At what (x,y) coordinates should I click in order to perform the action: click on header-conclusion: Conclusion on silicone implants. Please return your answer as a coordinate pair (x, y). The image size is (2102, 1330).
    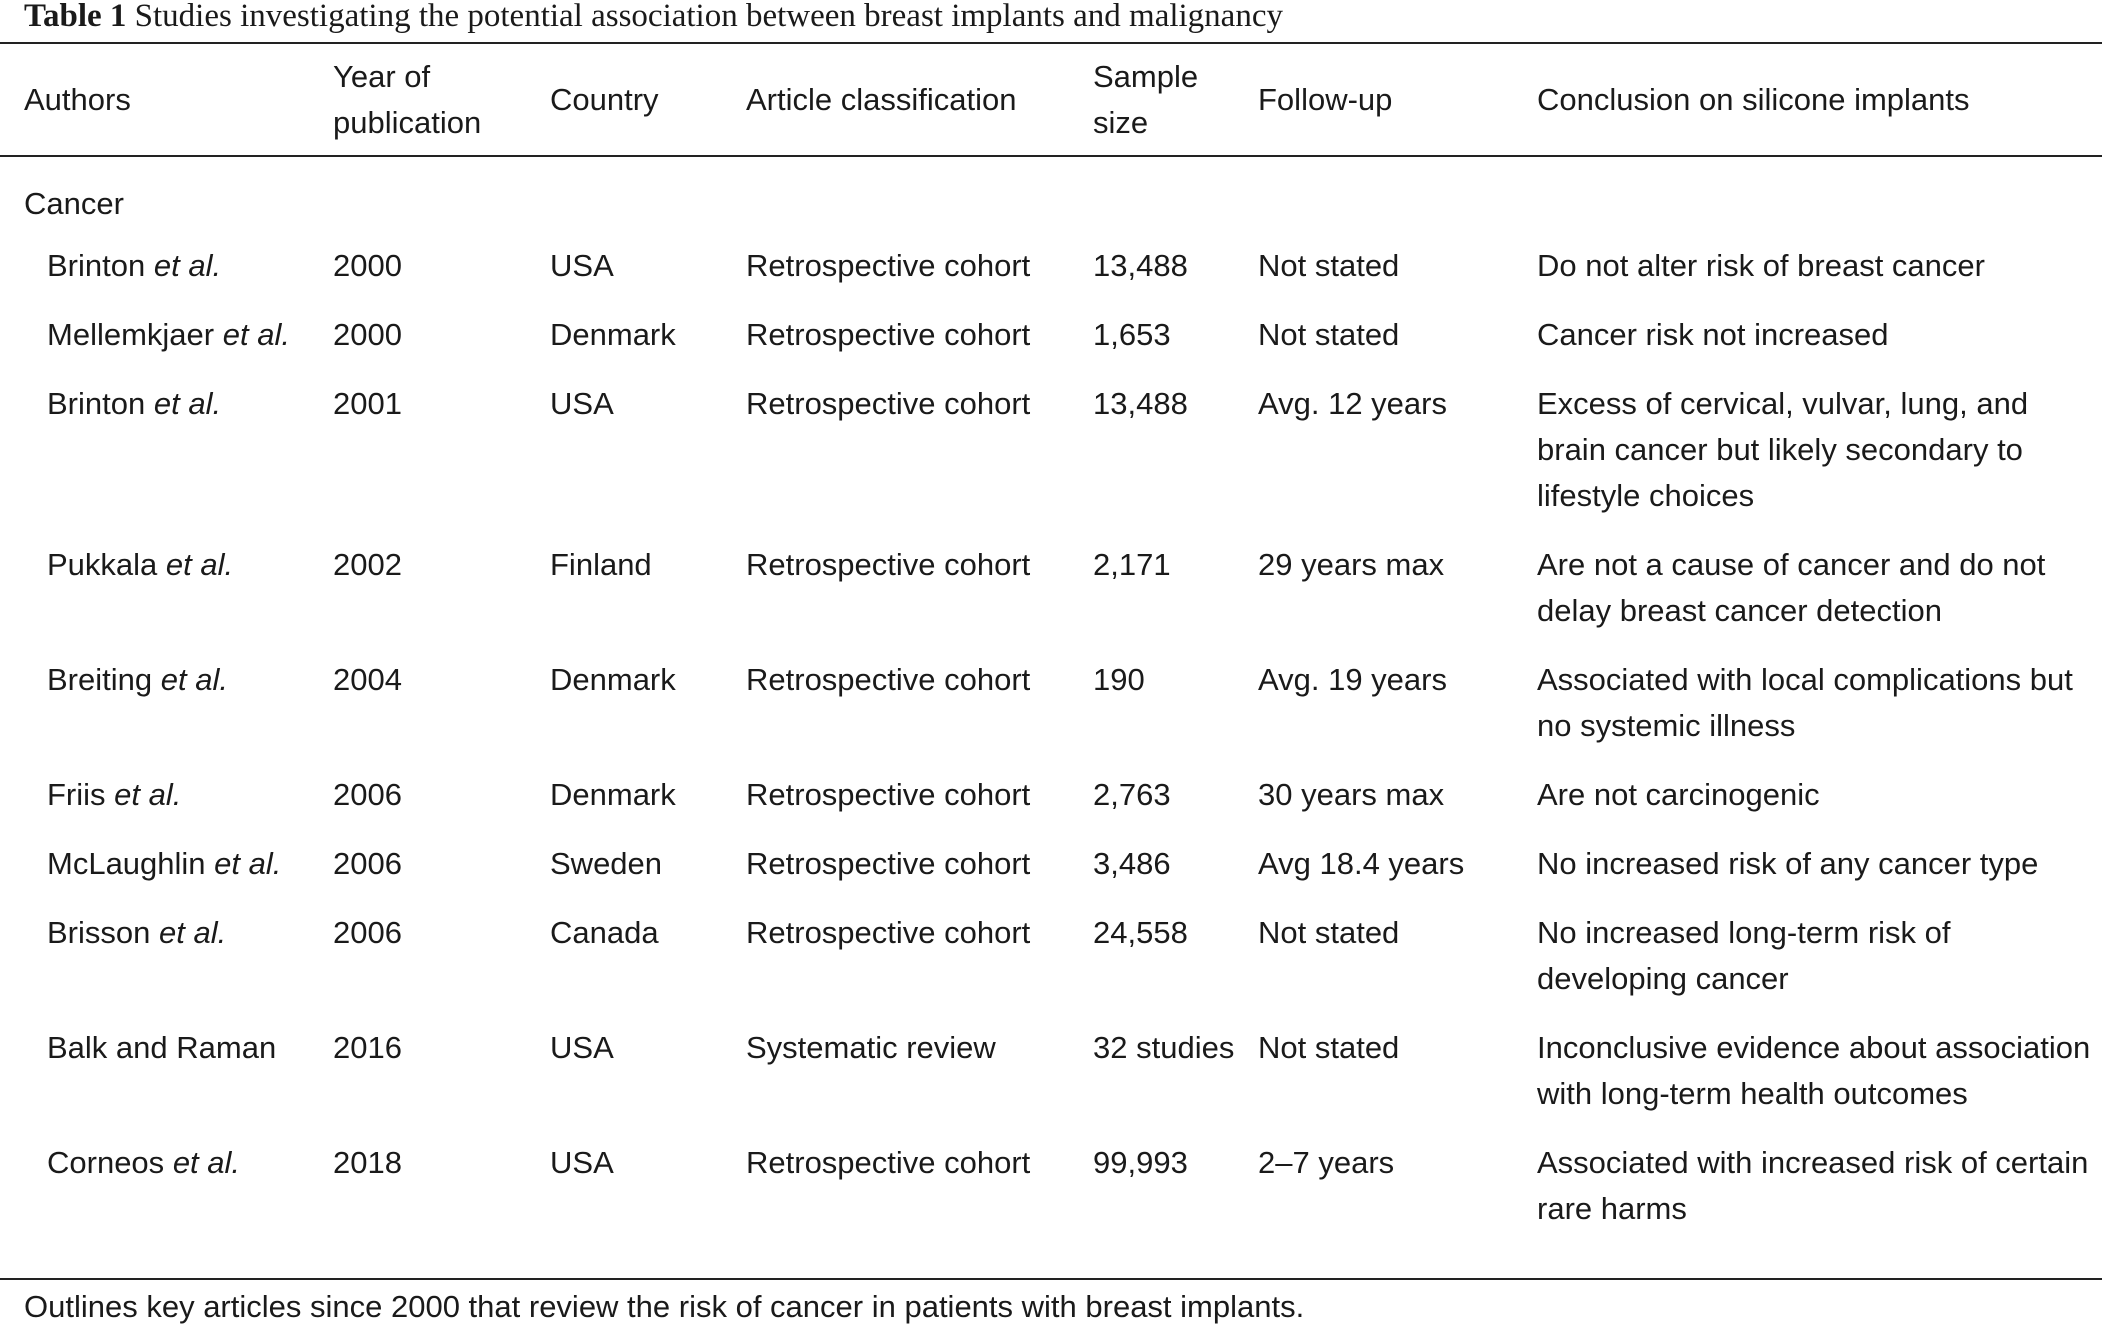
    Looking at the image, I should click on (1753, 99).